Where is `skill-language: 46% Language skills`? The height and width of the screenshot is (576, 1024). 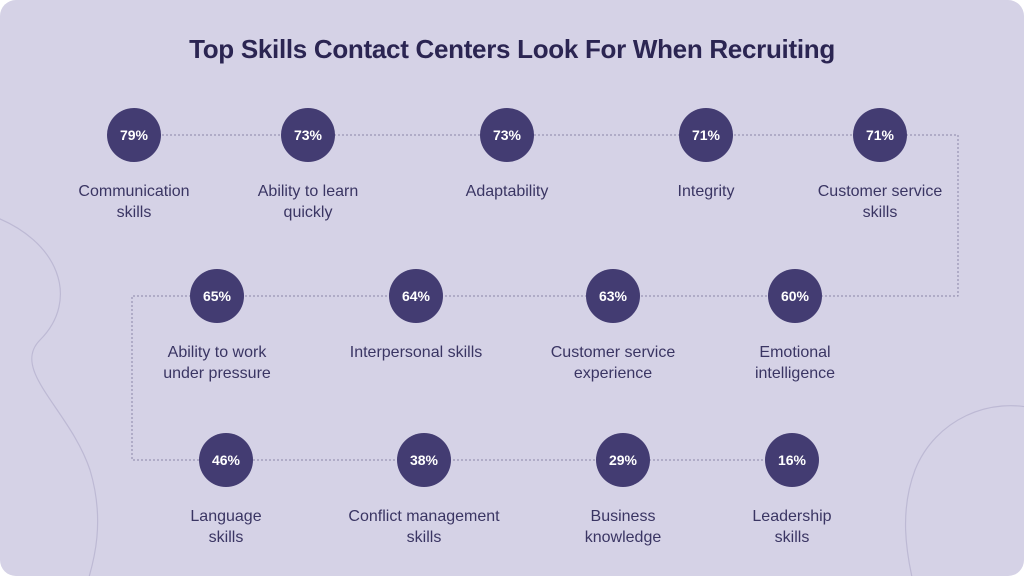 skill-language: 46% Language skills is located at coordinates (226, 490).